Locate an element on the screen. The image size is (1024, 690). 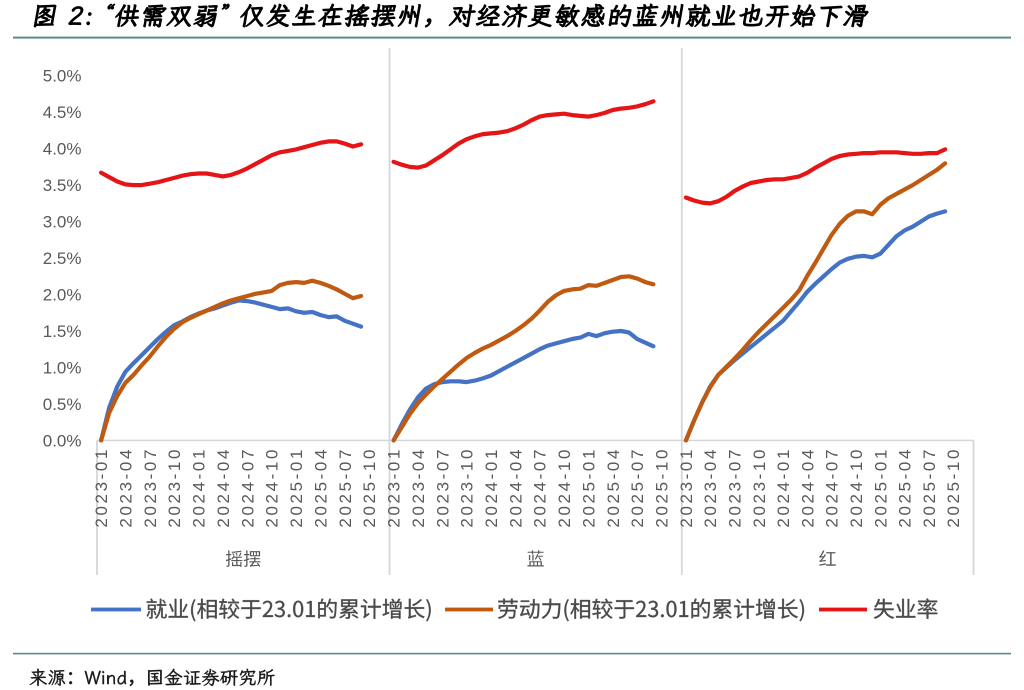
svg-text: 5.0% is located at coordinates (62, 76).